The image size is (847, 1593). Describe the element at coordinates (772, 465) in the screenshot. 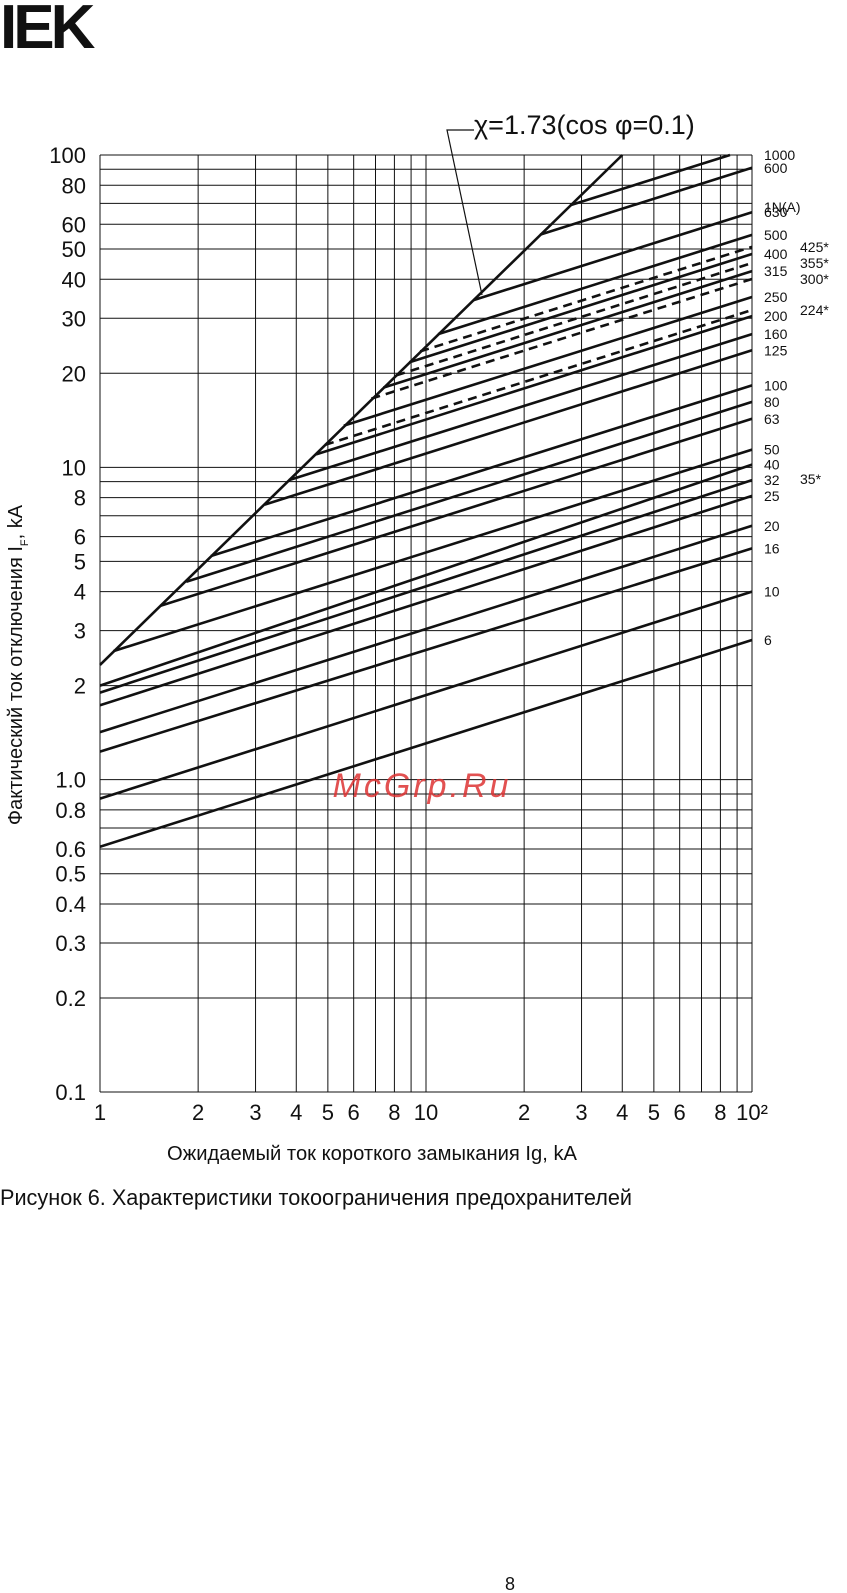

I see `series-label: 40` at that location.